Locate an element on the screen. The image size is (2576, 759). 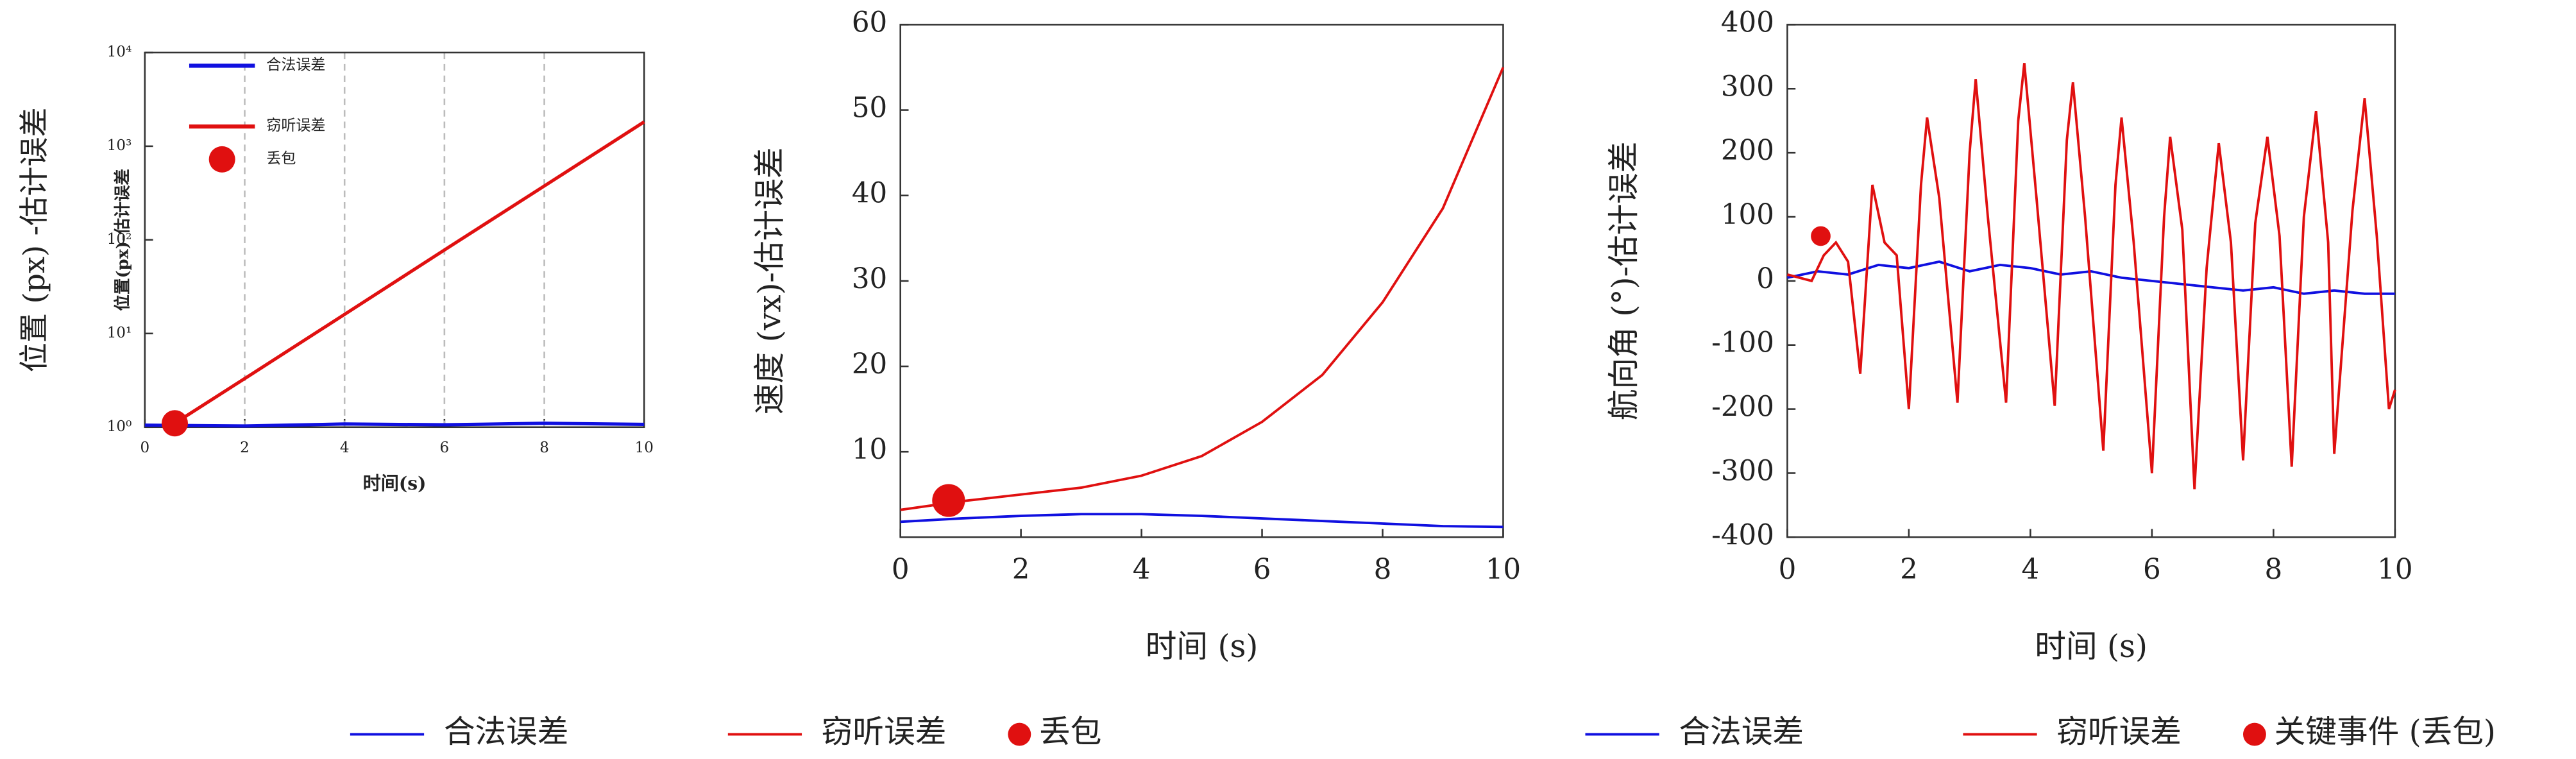
y-tick-label: 40 is located at coordinates (869, 194).